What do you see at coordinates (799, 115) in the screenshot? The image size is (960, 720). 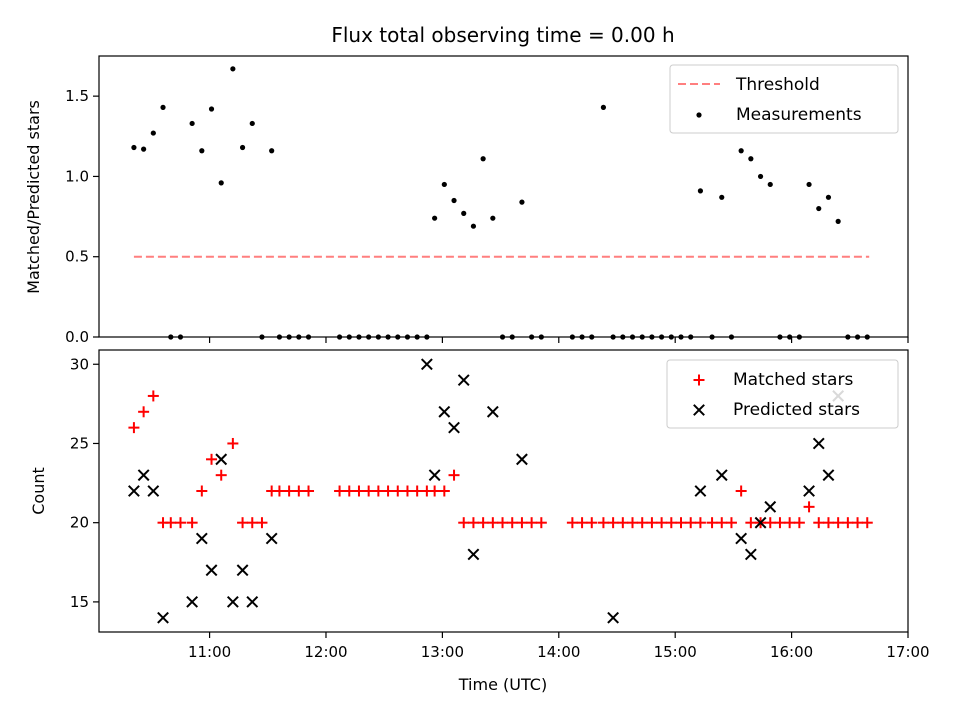 I see `top-legend-measurements-label: Measurements` at bounding box center [799, 115].